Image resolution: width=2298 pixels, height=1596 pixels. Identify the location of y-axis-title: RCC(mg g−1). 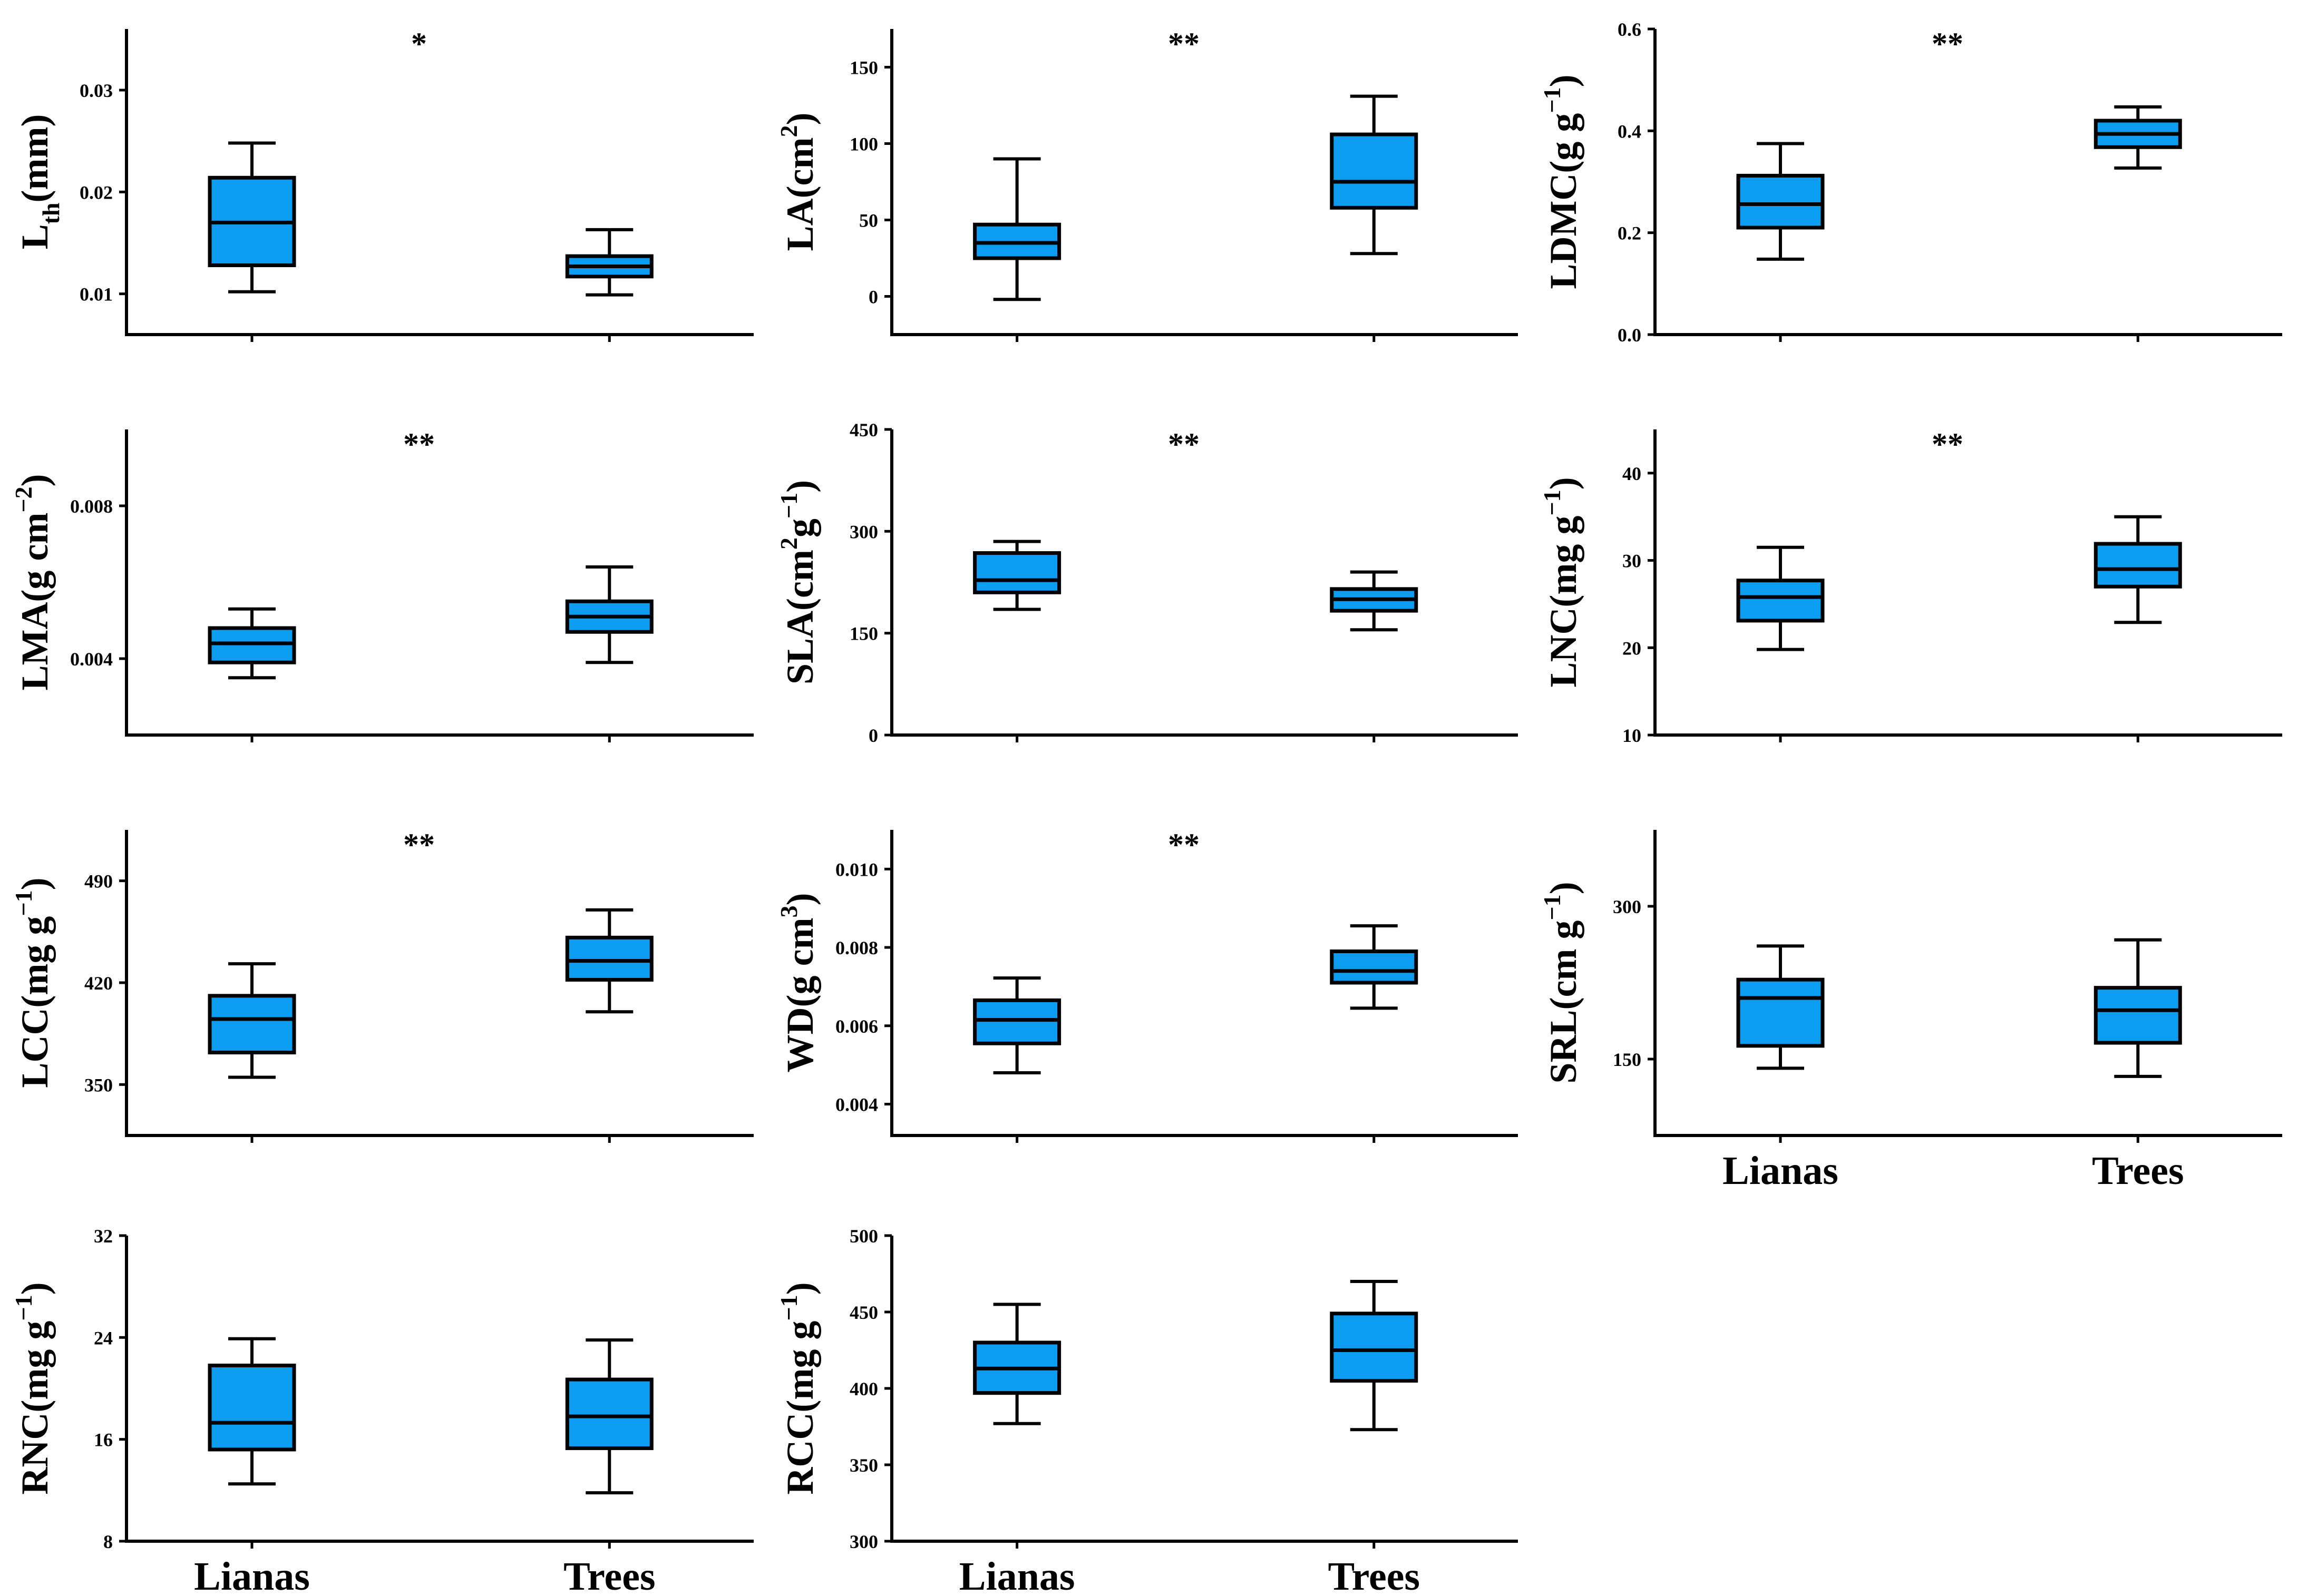
(798, 1388).